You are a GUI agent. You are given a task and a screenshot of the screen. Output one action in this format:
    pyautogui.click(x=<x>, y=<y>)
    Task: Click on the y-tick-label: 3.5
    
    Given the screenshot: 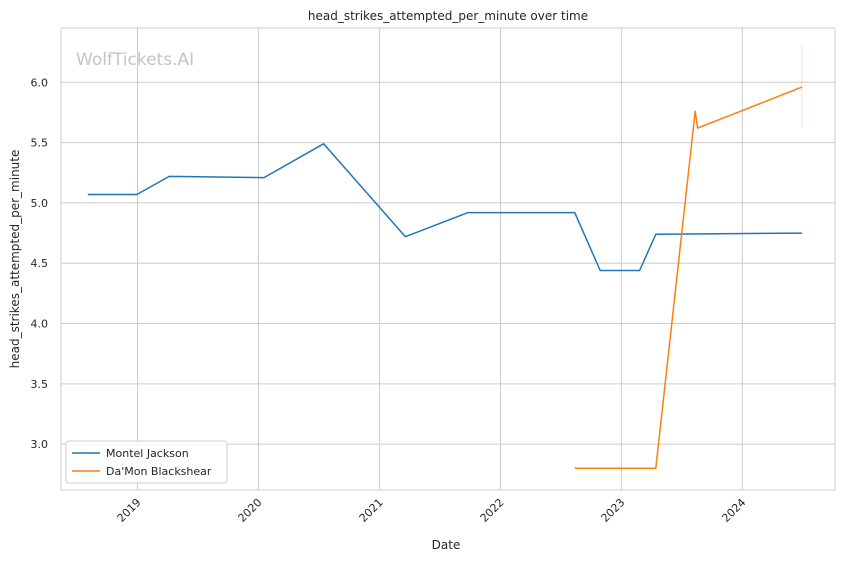 What is the action you would take?
    pyautogui.click(x=40, y=384)
    